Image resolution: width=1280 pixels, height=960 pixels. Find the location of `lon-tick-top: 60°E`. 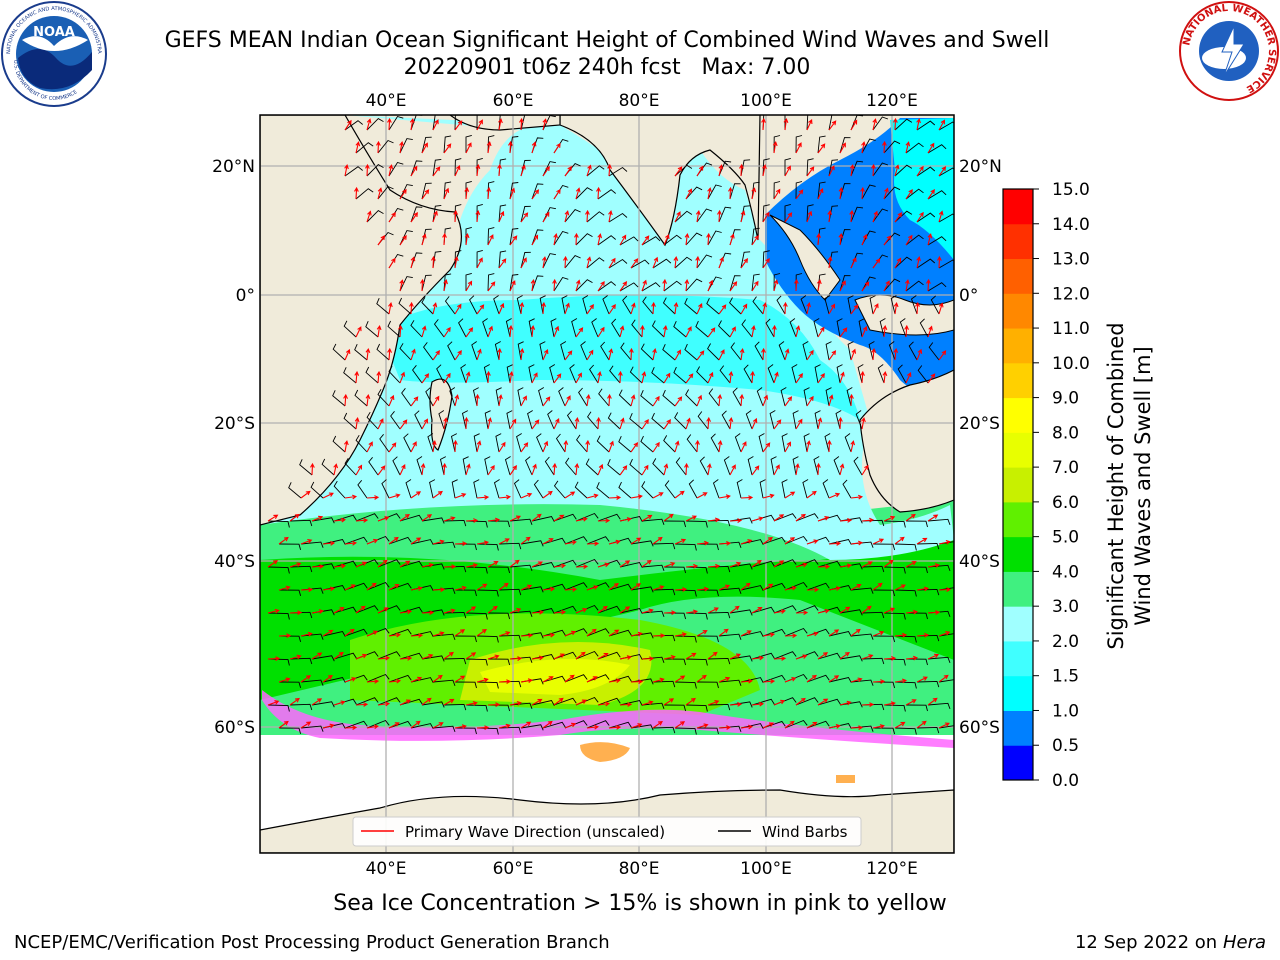

lon-tick-top: 60°E is located at coordinates (513, 101).